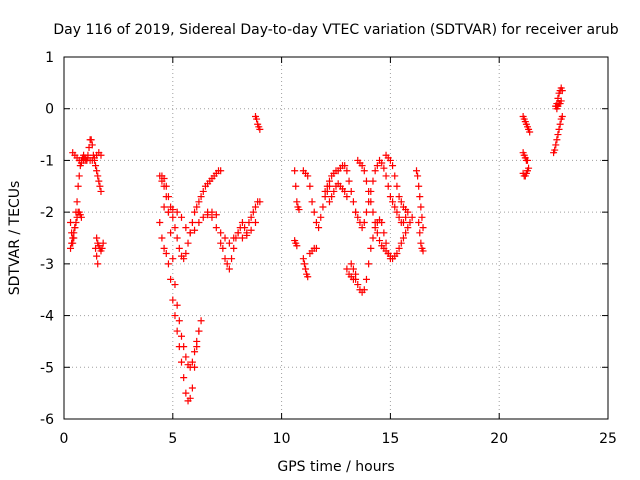 The image size is (640, 480). What do you see at coordinates (49, 110) in the screenshot?
I see `y-tick-label: 0` at bounding box center [49, 110].